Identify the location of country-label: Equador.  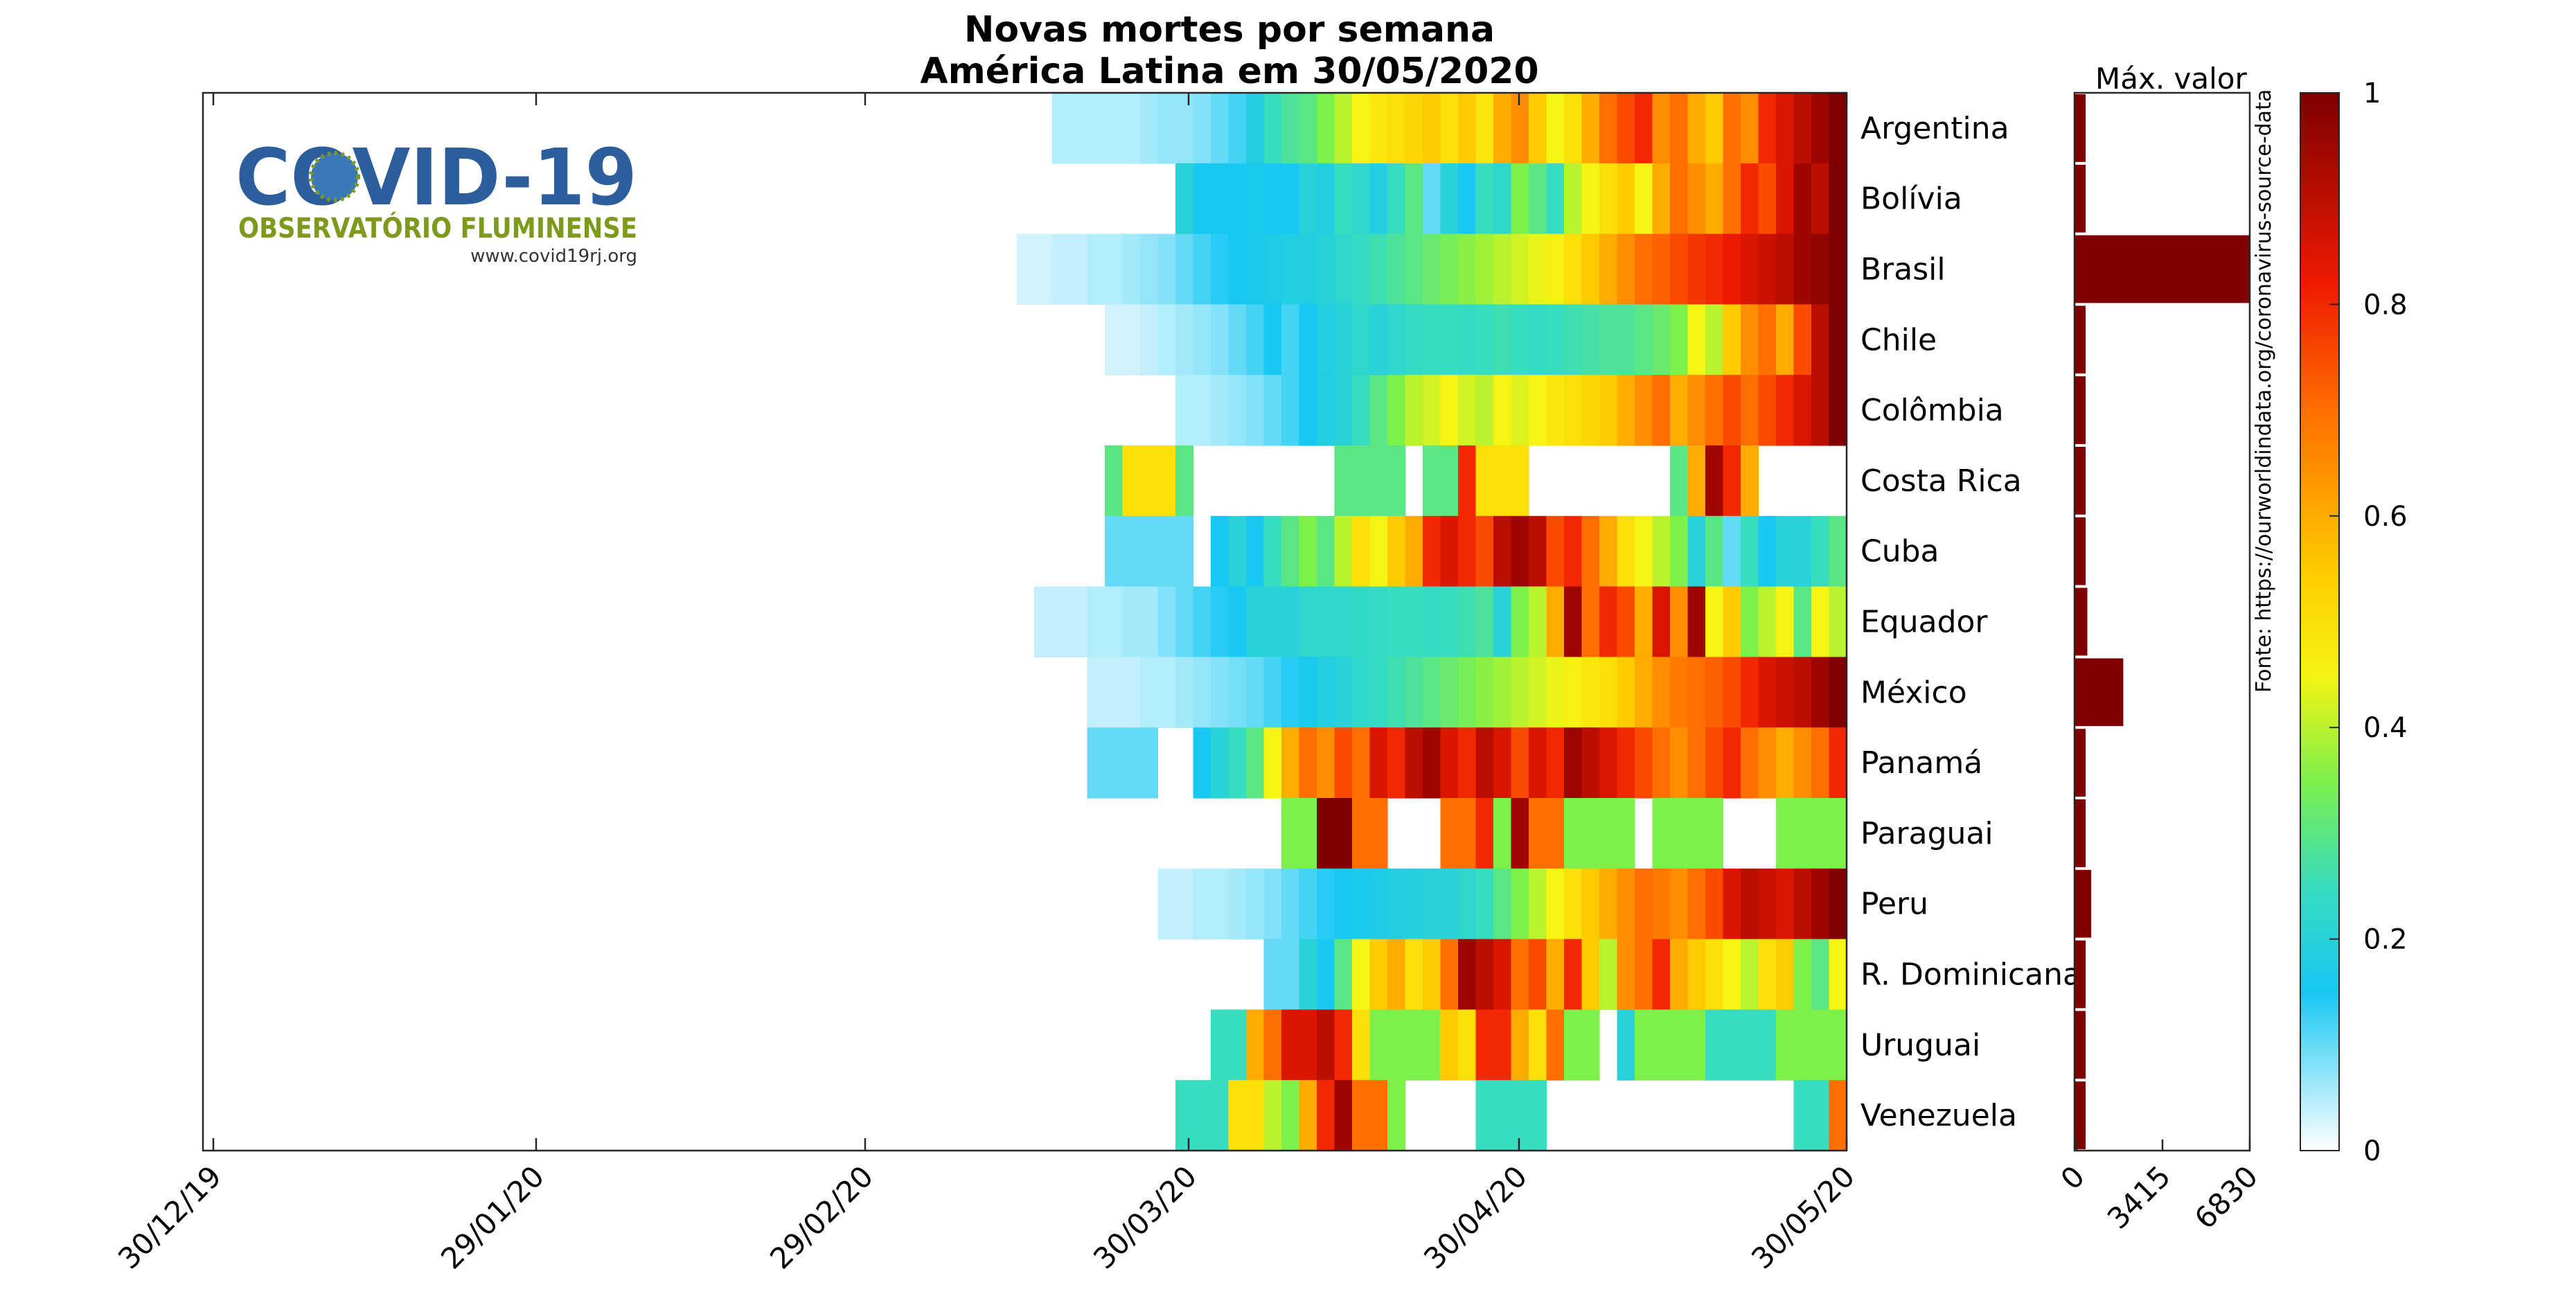
(1924, 622).